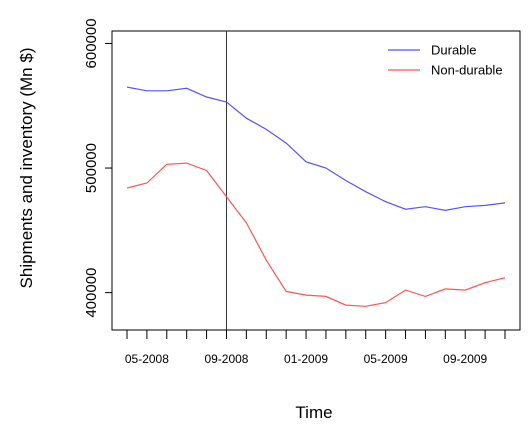 This screenshot has width=528, height=430. Describe the element at coordinates (91, 43) in the screenshot. I see `y-tick-label: 600000` at that location.